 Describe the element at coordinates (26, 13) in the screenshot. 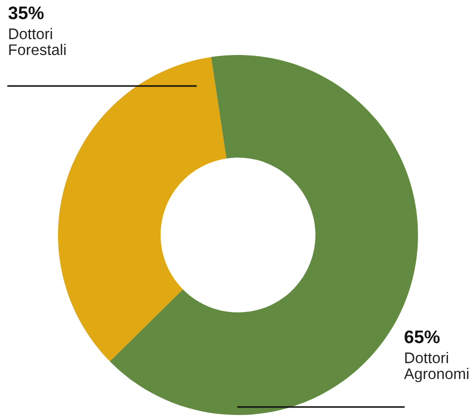

I see `data-label: 35%` at that location.